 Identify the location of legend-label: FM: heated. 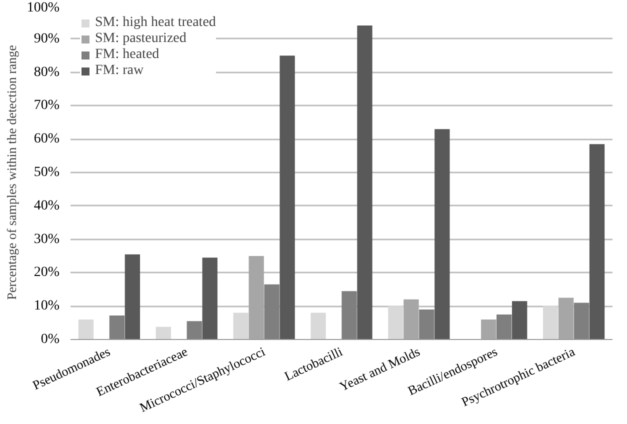
(127, 55).